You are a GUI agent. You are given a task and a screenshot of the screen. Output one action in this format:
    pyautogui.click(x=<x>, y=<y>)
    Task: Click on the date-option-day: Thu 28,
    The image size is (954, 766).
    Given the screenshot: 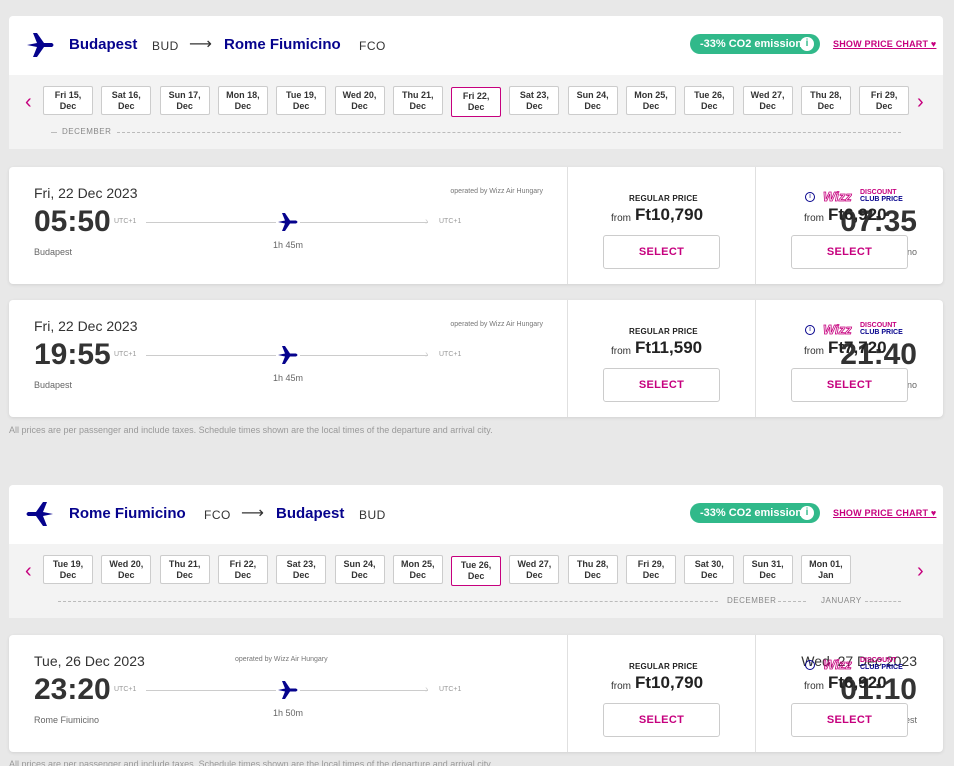 What is the action you would take?
    pyautogui.click(x=592, y=564)
    